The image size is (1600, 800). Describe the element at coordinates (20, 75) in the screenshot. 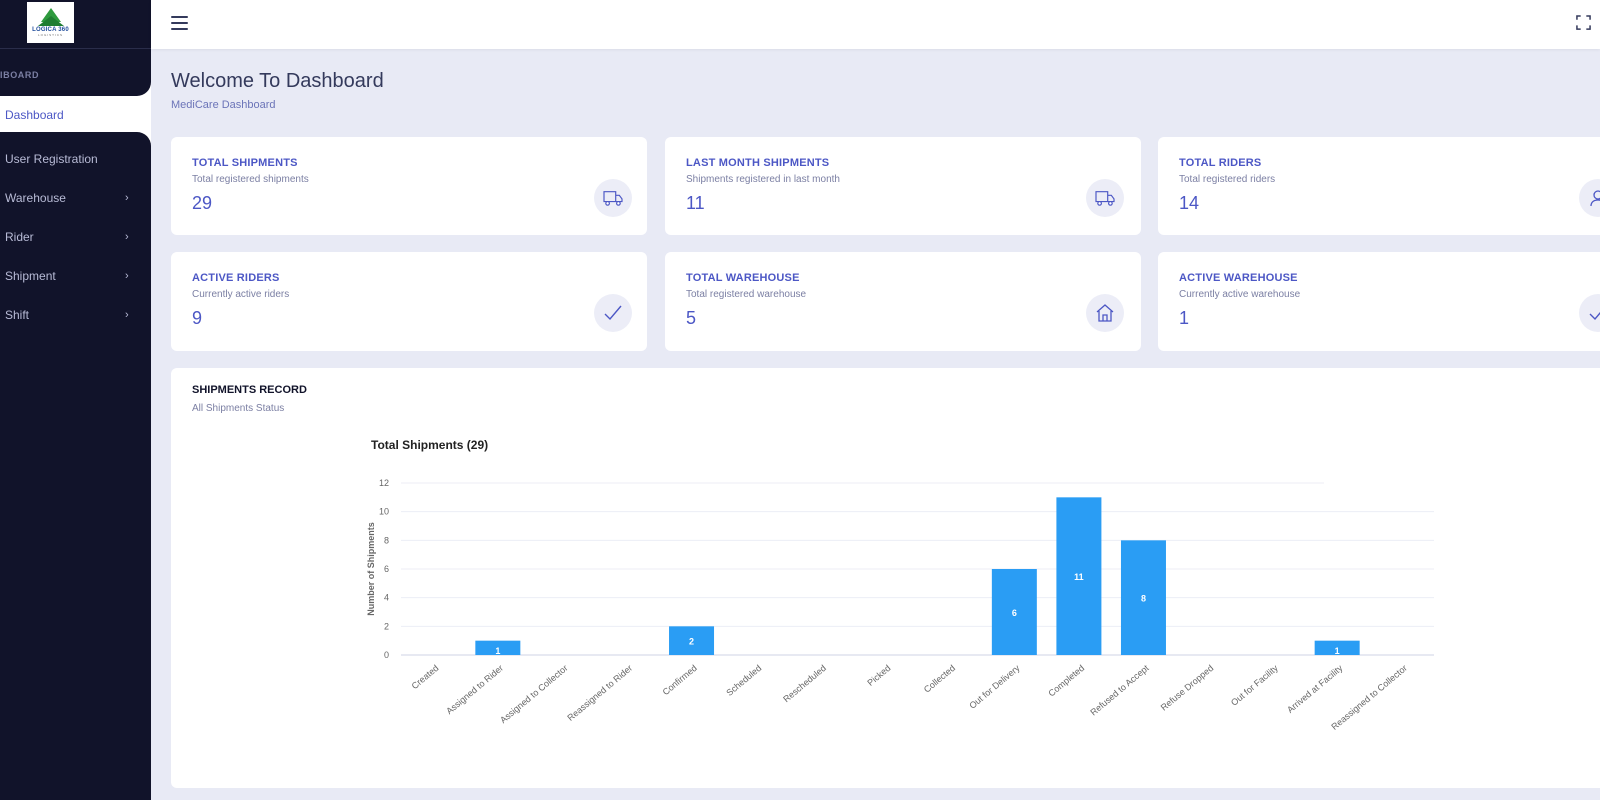

I see `sidebar-section-label: IBOARD` at that location.